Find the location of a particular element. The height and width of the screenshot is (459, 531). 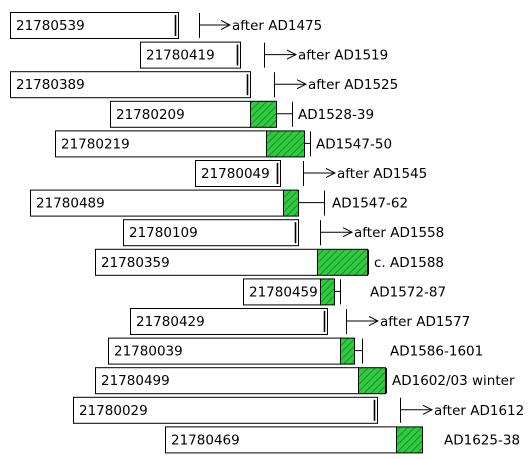

sample-id-label: 21780109 is located at coordinates (163, 233).